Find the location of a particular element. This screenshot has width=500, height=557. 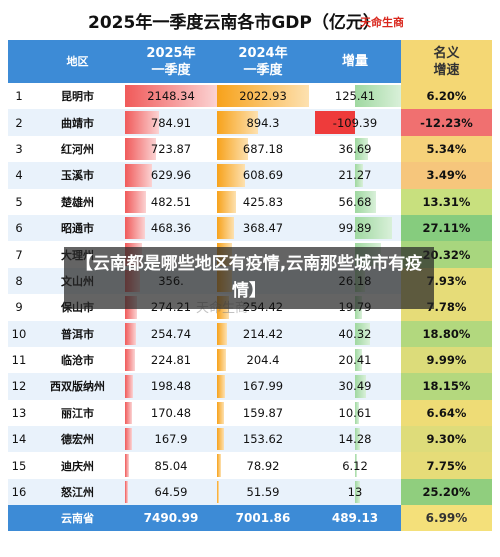

table-row: 1 昆明市 2148.34 2022.93 125.41 6.20% is located at coordinates (250, 96).